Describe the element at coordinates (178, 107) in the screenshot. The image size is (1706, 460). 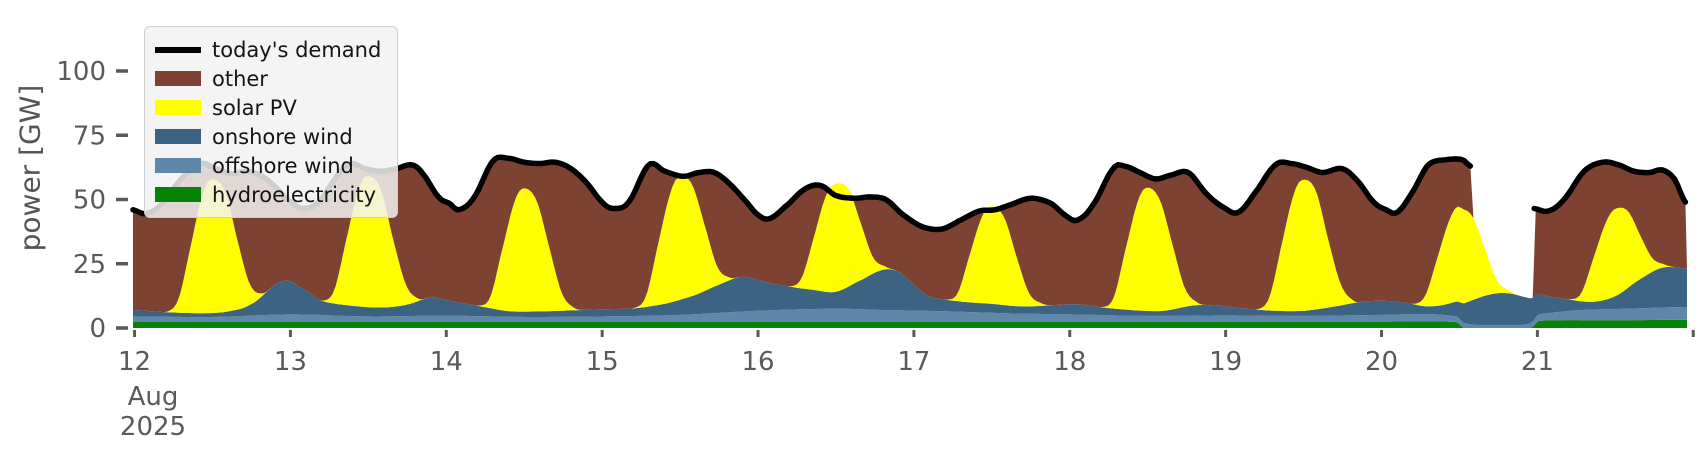
I see `legend-swatch-solar-pv` at that location.